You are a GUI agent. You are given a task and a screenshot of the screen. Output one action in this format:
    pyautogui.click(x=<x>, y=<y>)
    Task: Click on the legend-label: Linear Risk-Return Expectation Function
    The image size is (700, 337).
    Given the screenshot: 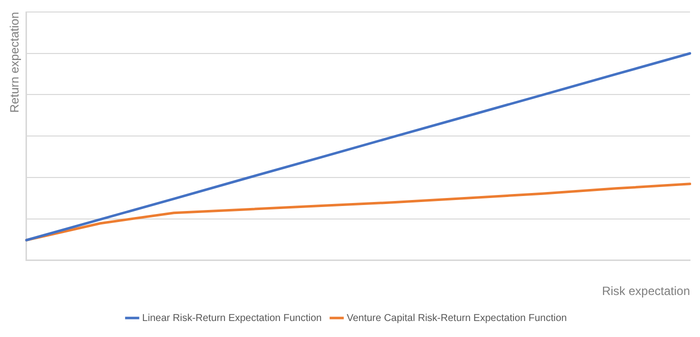 What is the action you would take?
    pyautogui.click(x=232, y=318)
    